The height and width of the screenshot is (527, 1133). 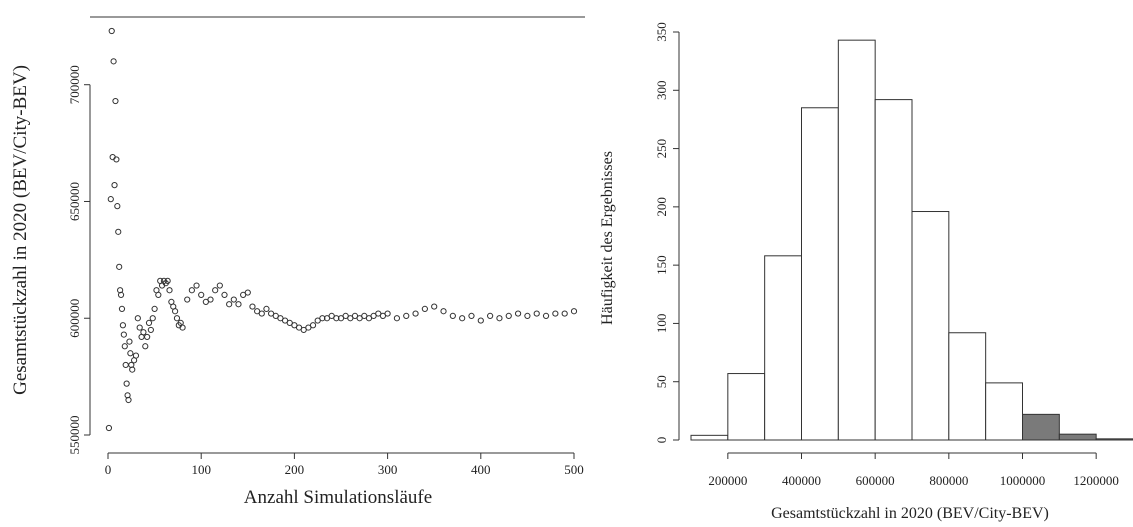 What do you see at coordinates (74, 318) in the screenshot?
I see `scatter-y-tick-label: 600000` at bounding box center [74, 318].